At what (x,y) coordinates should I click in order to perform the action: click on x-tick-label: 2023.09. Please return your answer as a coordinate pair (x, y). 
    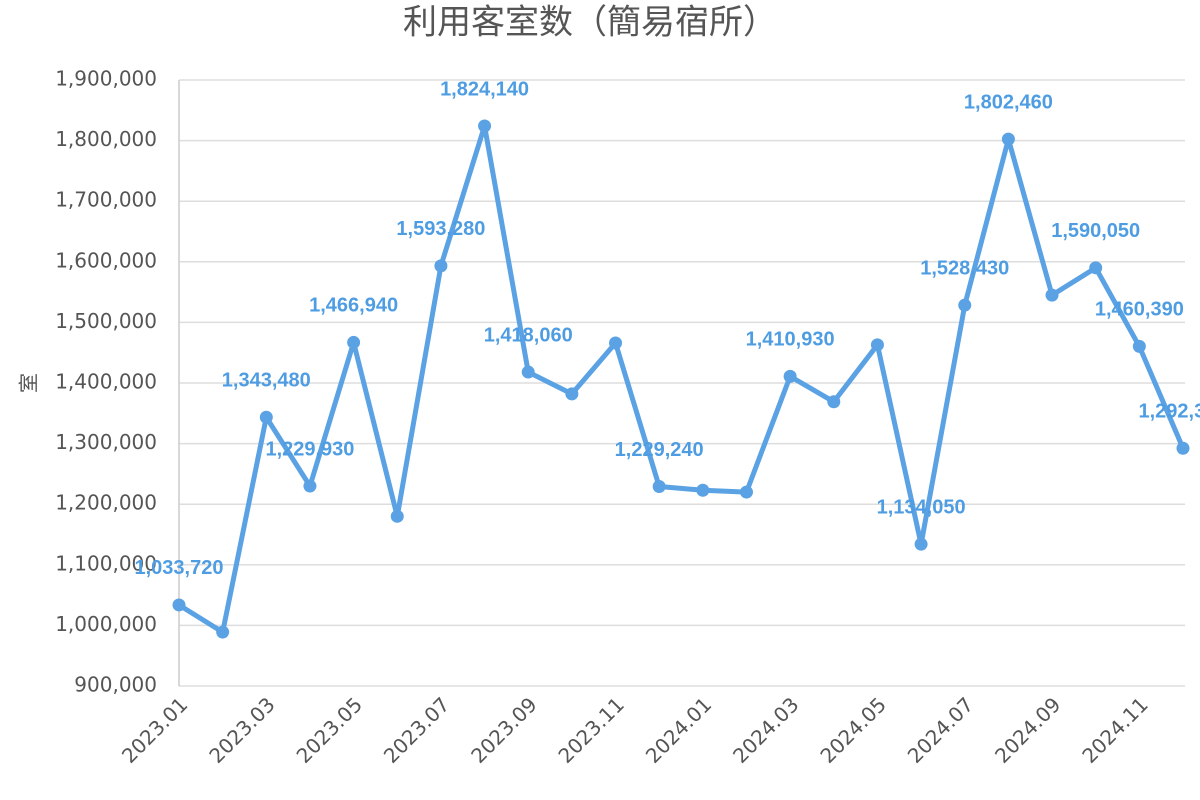
    Looking at the image, I should click on (503, 729).